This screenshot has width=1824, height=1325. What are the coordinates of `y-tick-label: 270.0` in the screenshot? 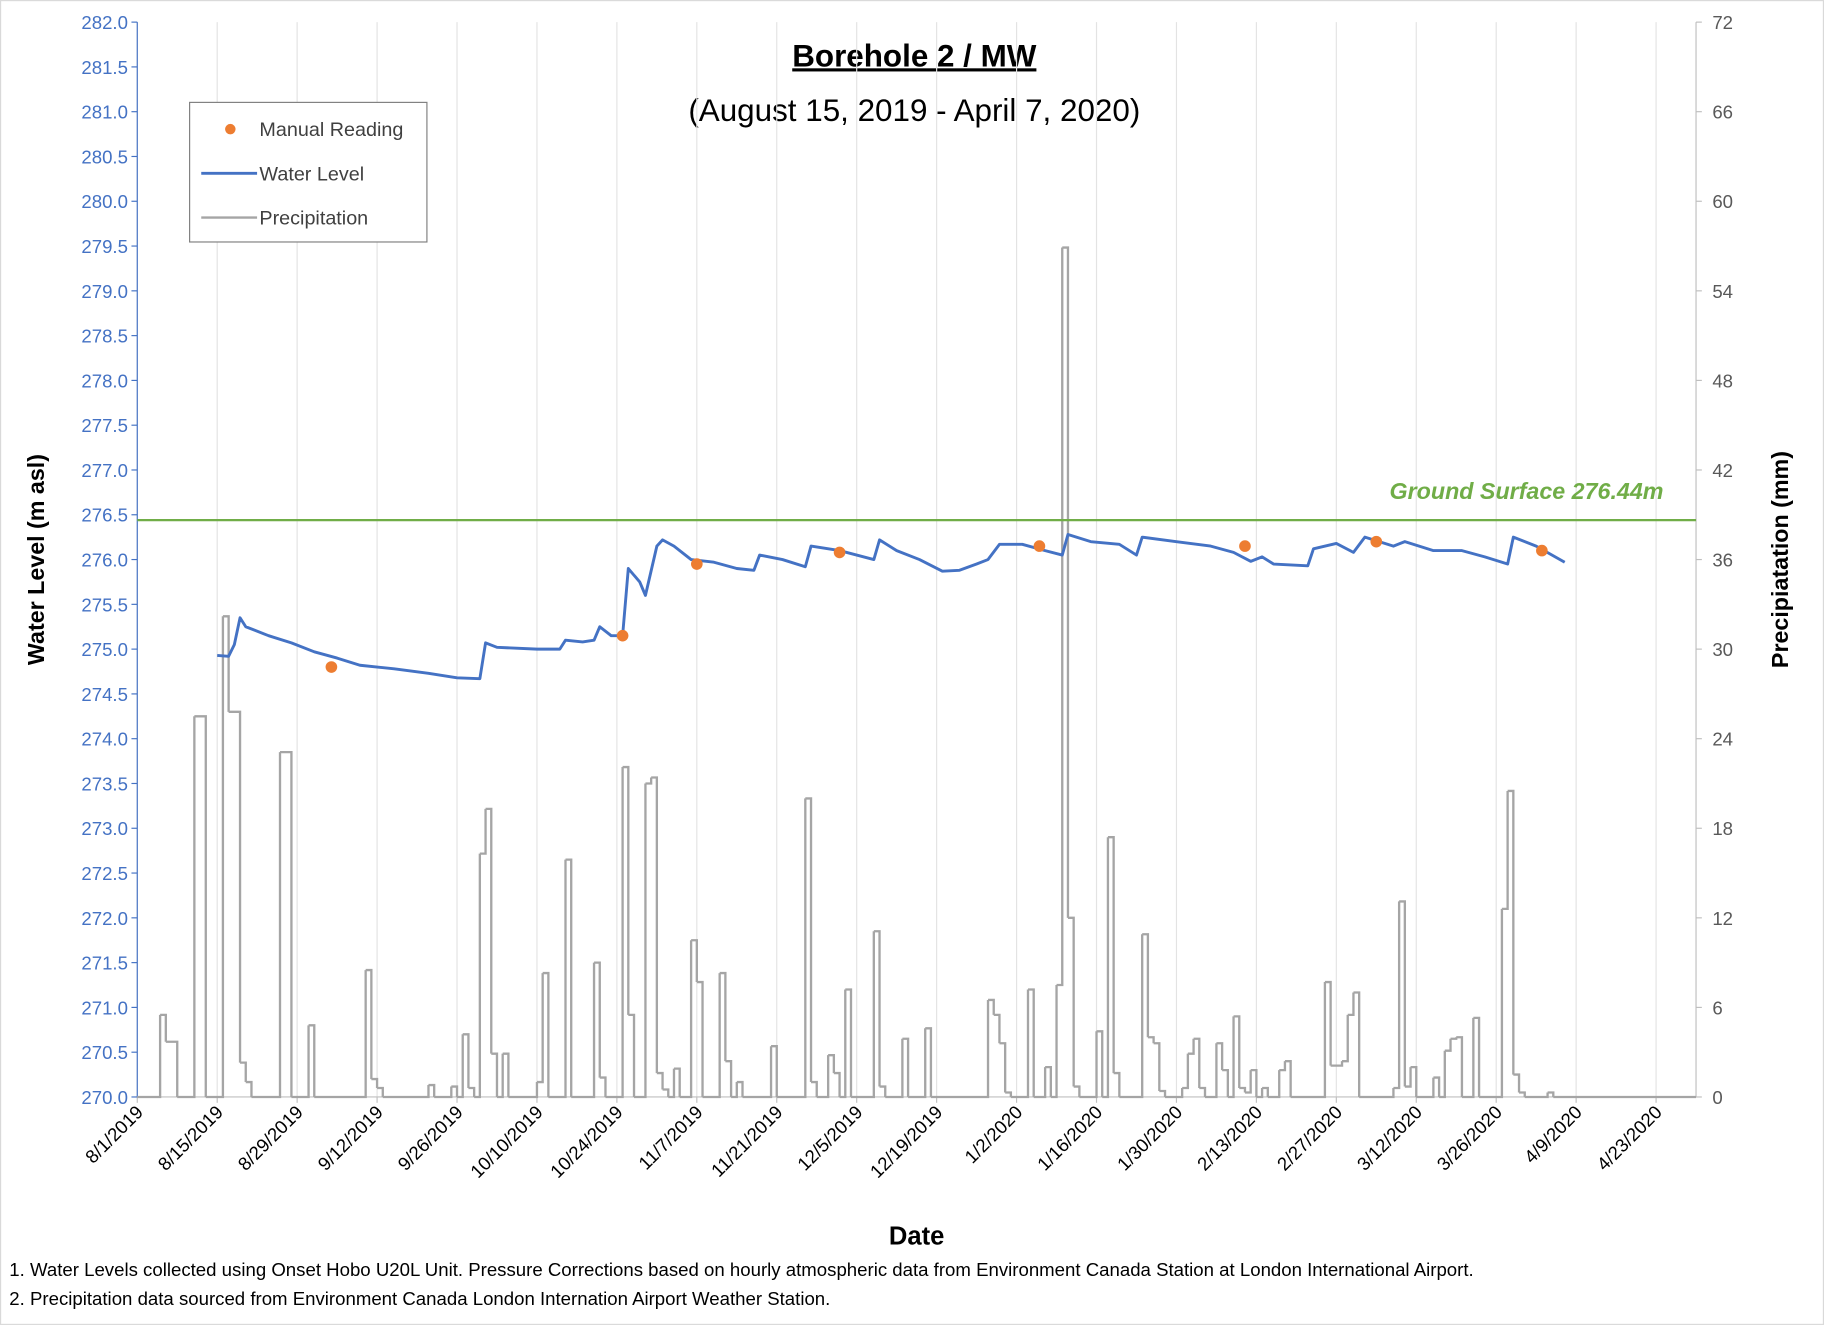 It's located at (104, 1097).